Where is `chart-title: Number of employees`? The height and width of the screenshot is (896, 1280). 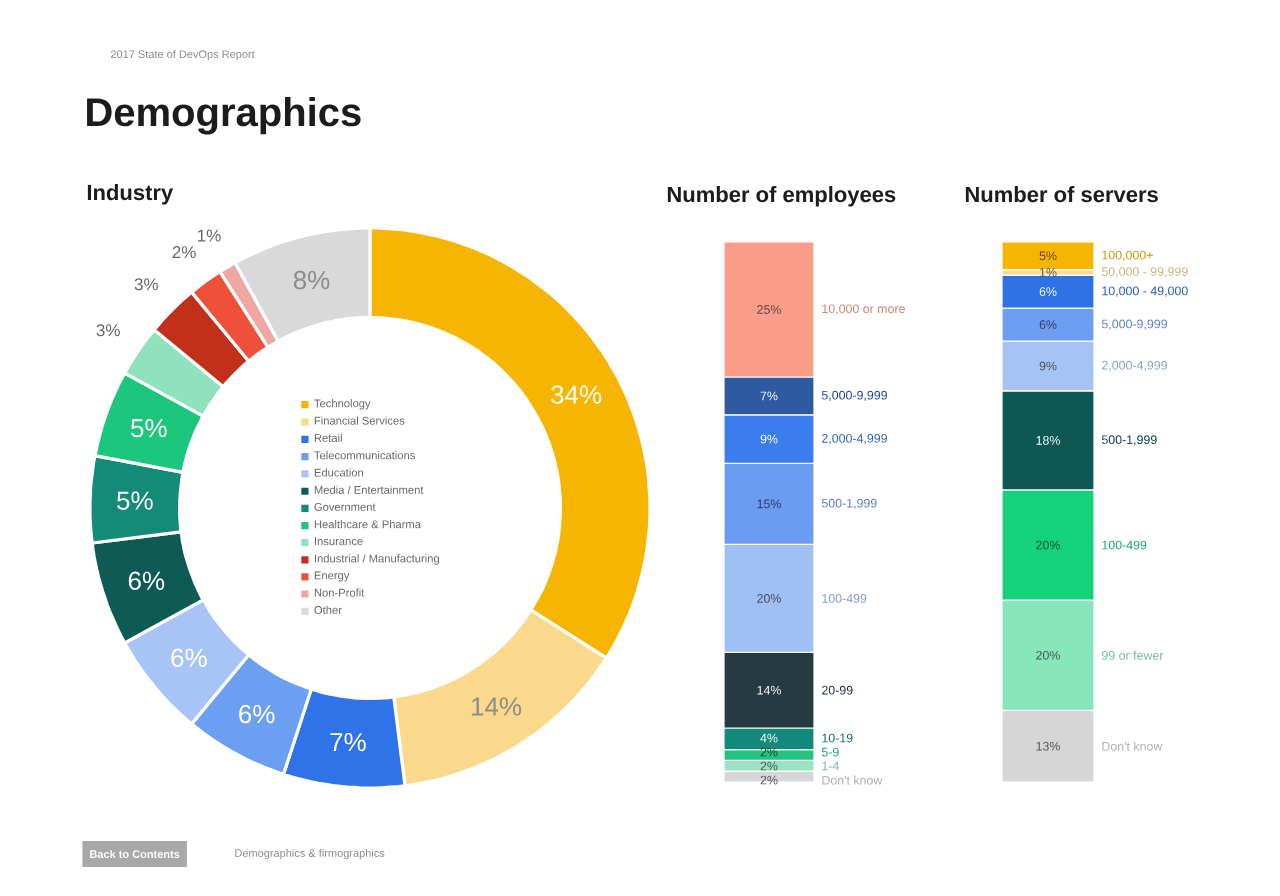
chart-title: Number of employees is located at coordinates (781, 196).